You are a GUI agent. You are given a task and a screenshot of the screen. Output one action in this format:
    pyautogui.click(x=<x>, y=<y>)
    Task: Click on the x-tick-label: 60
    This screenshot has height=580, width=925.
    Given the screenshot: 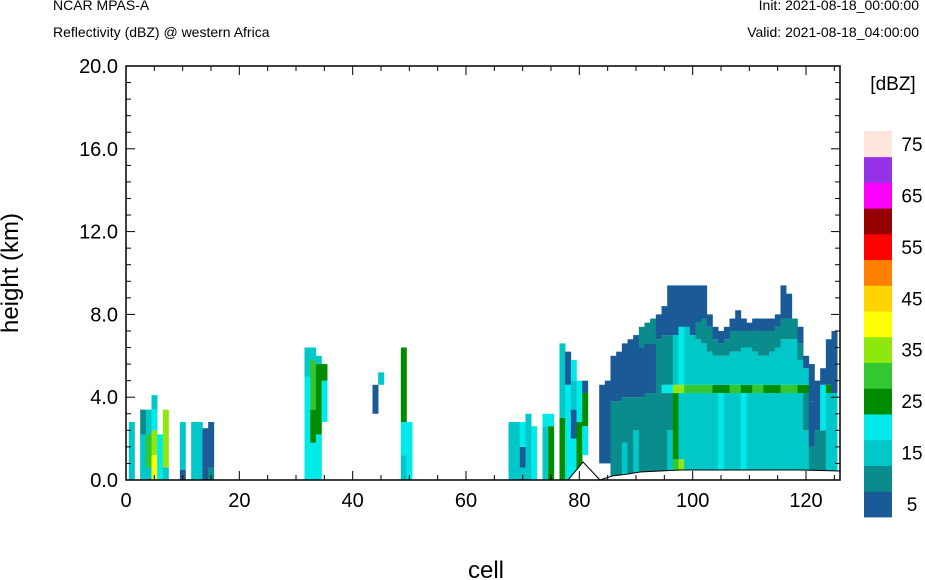 What is the action you would take?
    pyautogui.click(x=466, y=501)
    